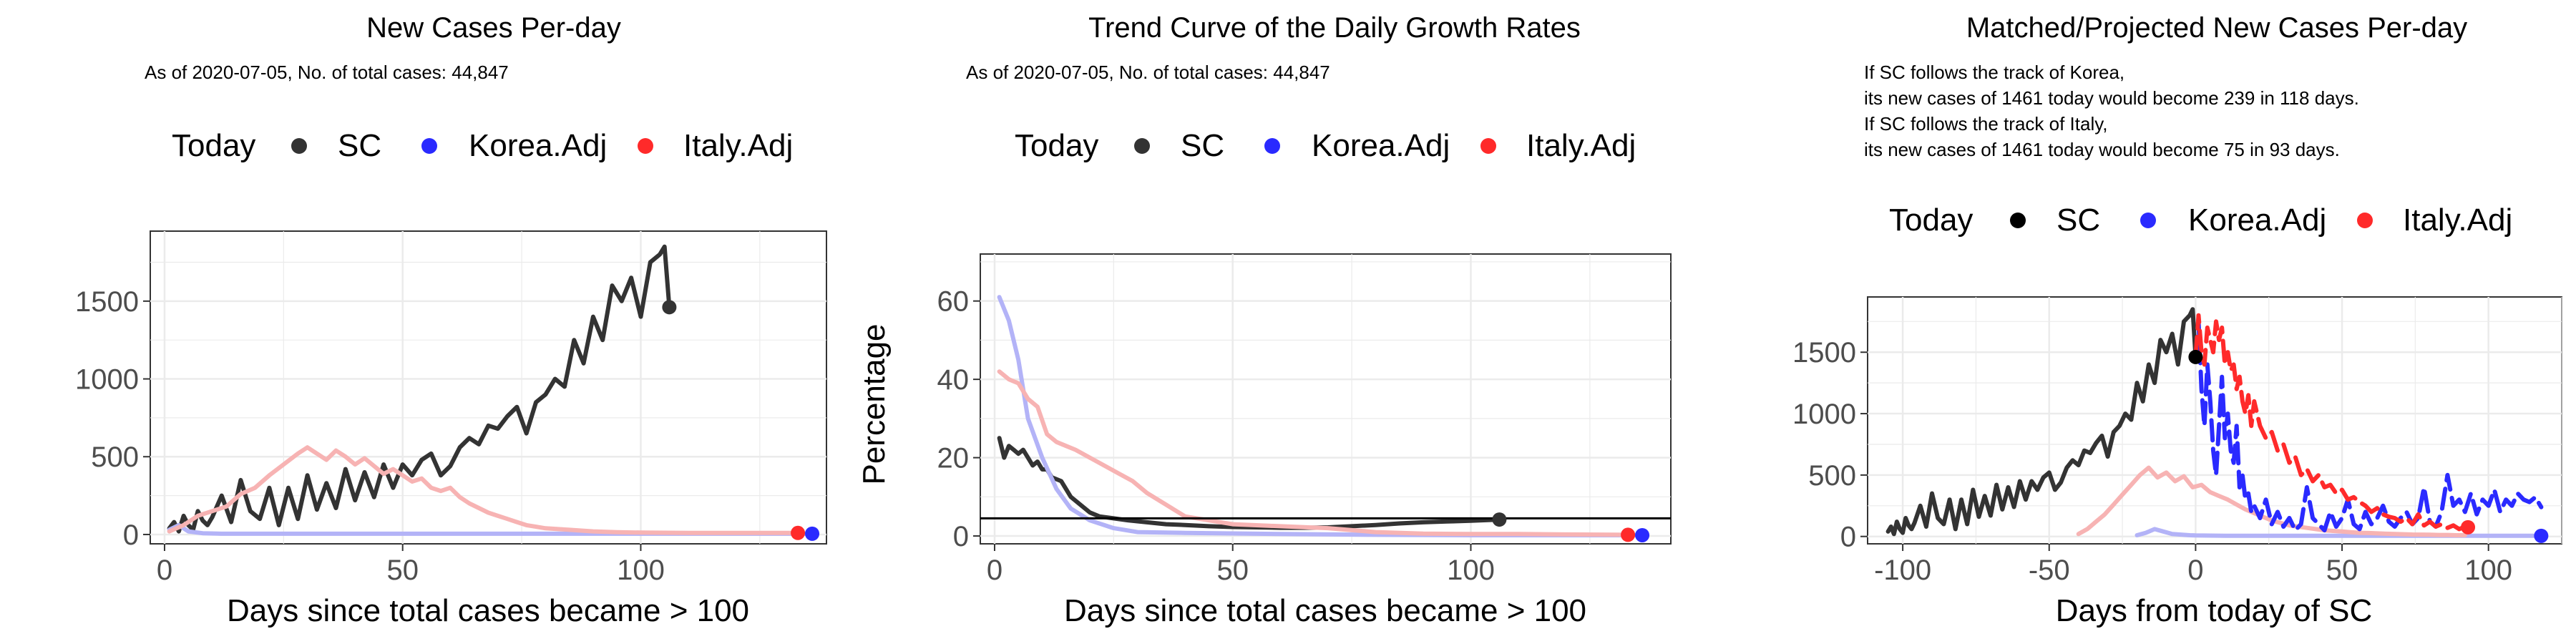  What do you see at coordinates (1994, 72) in the screenshot?
I see `chart-subtitle-line-1: If SC follows the track of Korea,` at bounding box center [1994, 72].